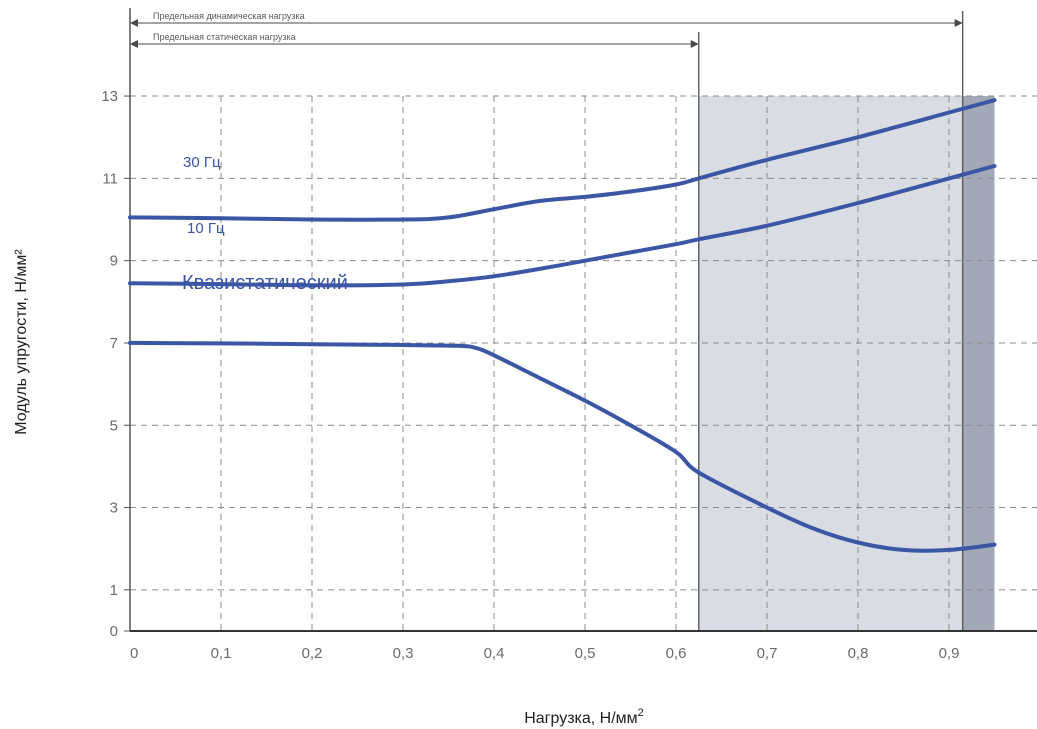 The height and width of the screenshot is (729, 1037). Describe the element at coordinates (494, 653) in the screenshot. I see `x-tick-label: 0,4` at that location.